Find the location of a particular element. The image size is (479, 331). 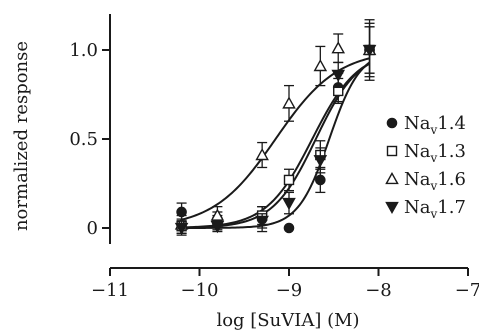

legend: Nav1.4 Nav1.3 Nav1.6 Nav1.7 is located at coordinates (425, 167).